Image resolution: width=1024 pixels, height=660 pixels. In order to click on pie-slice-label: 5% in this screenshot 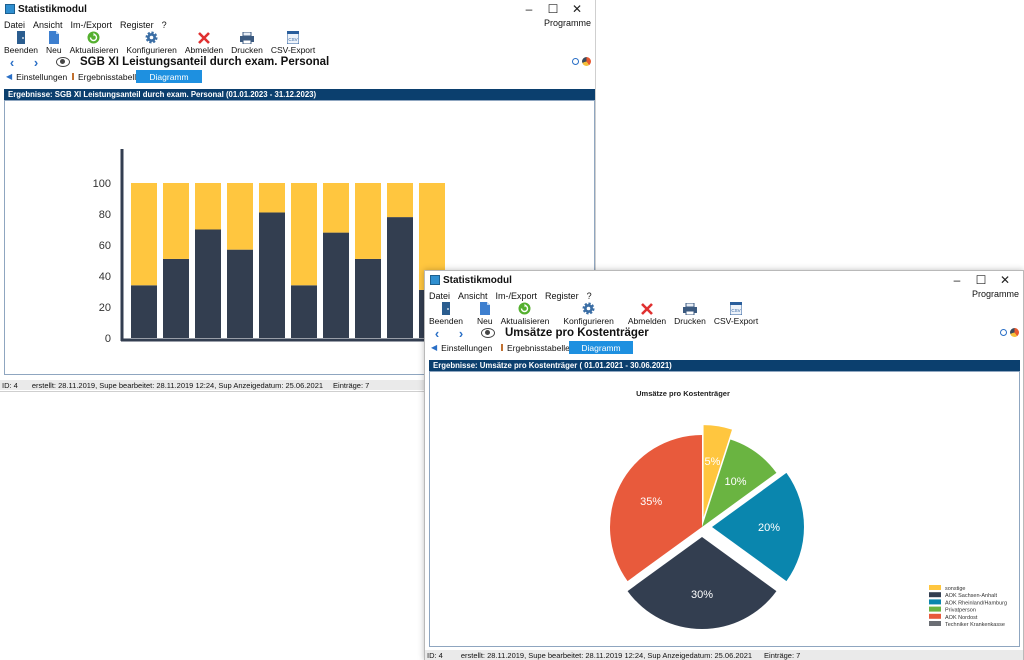, I will do `click(713, 462)`.